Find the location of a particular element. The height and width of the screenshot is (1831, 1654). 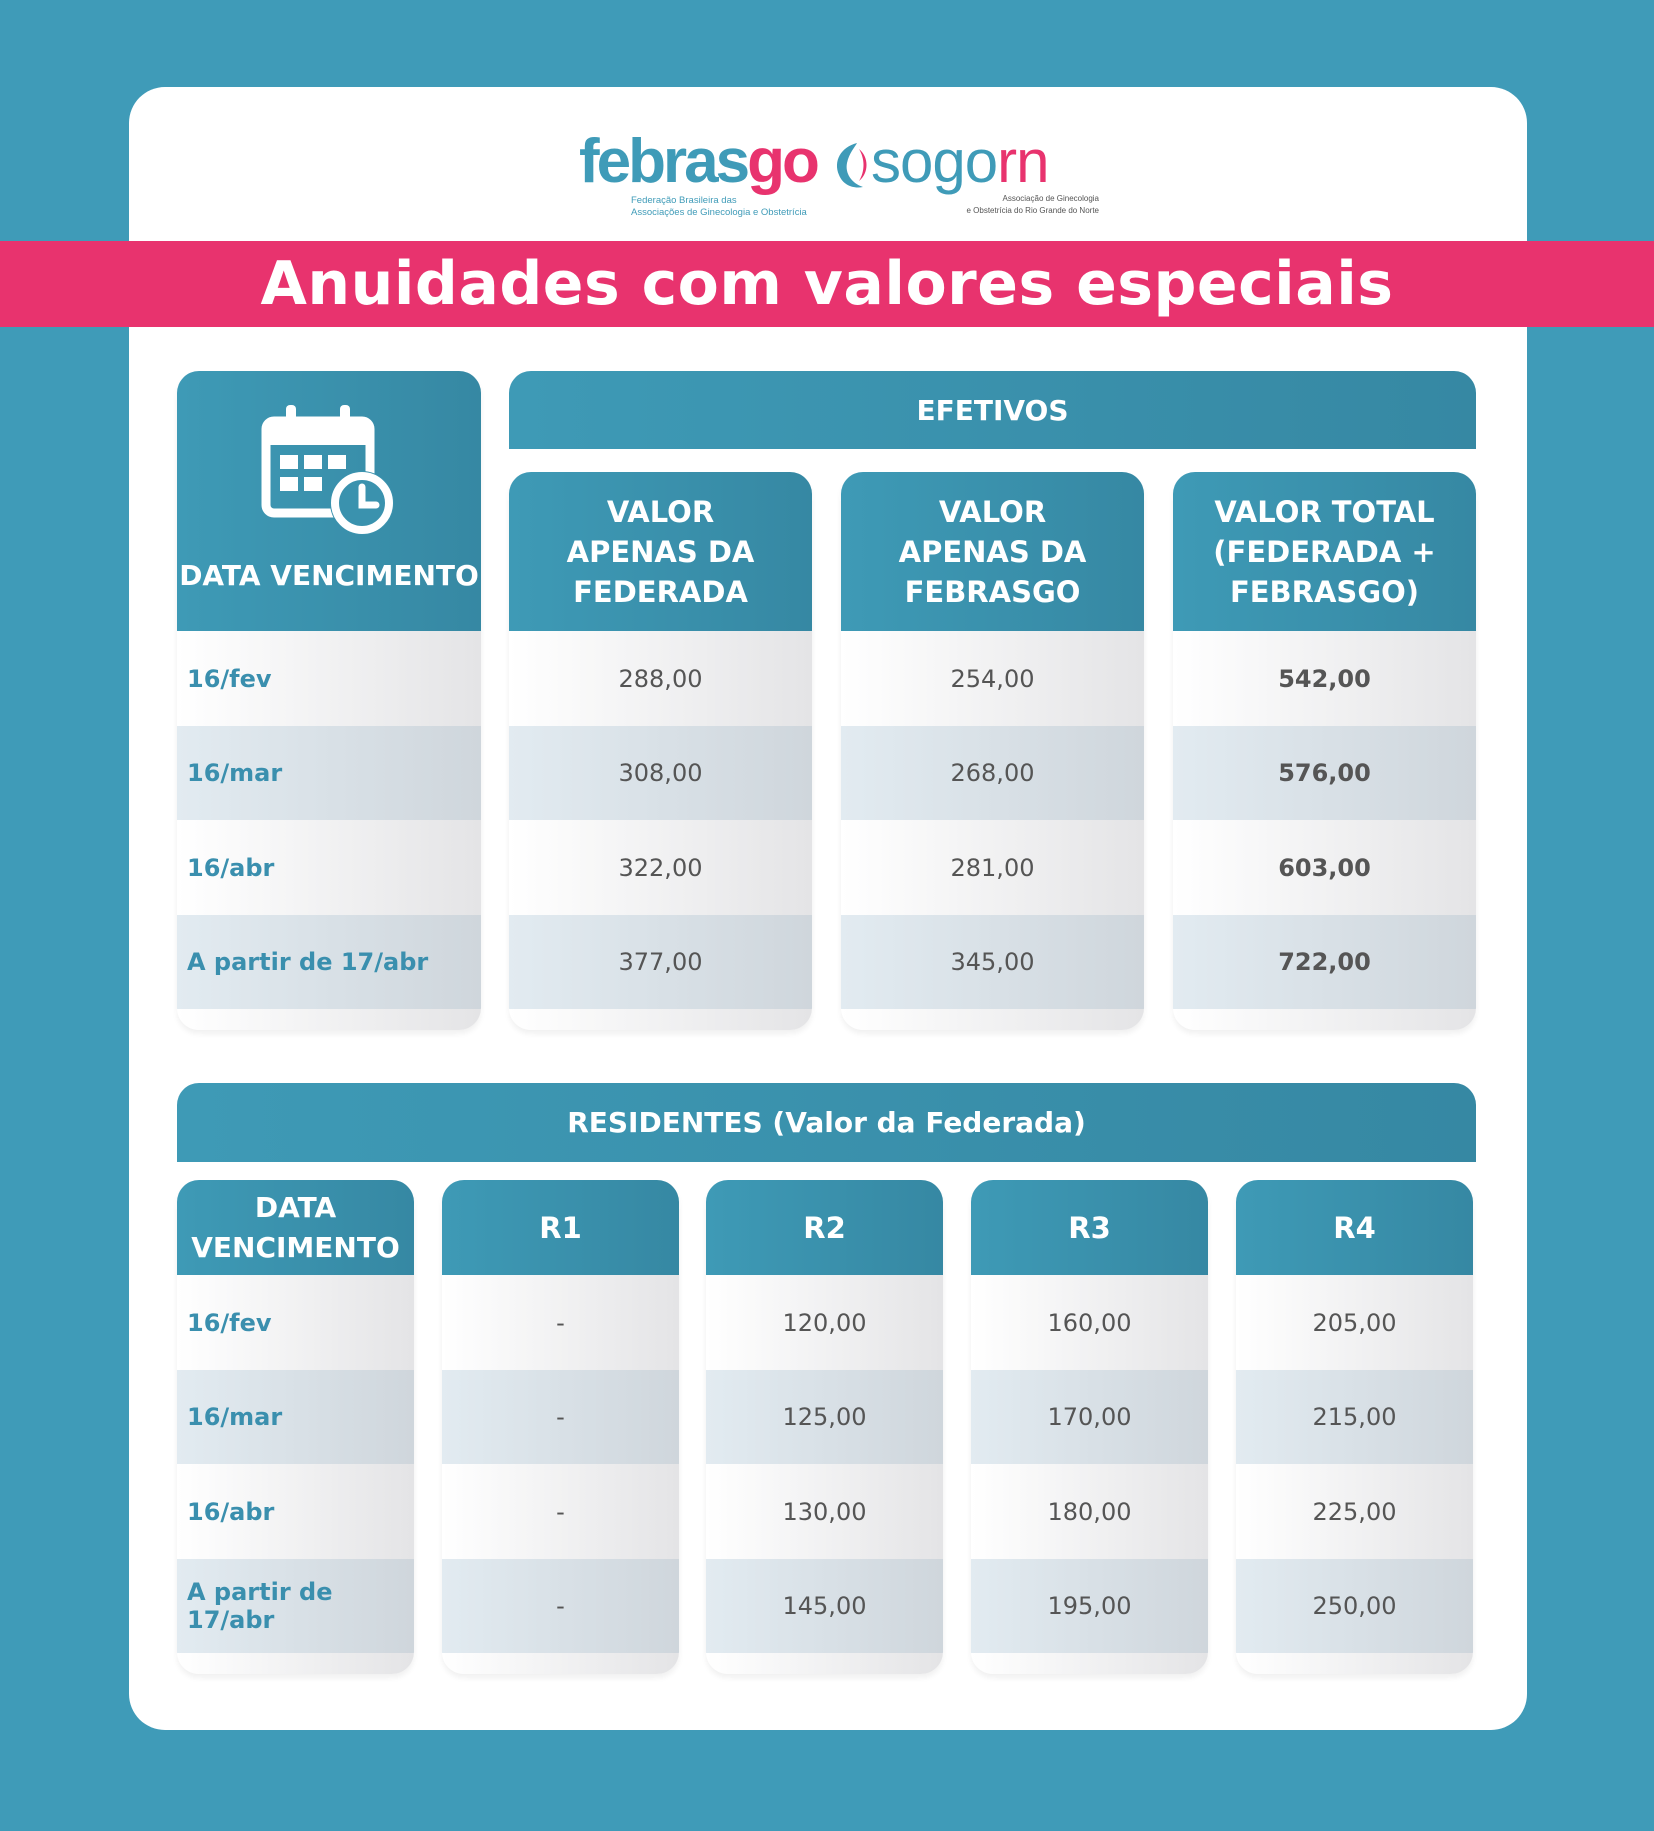

r3-value-cell: 160,00 is located at coordinates (1089, 1322).